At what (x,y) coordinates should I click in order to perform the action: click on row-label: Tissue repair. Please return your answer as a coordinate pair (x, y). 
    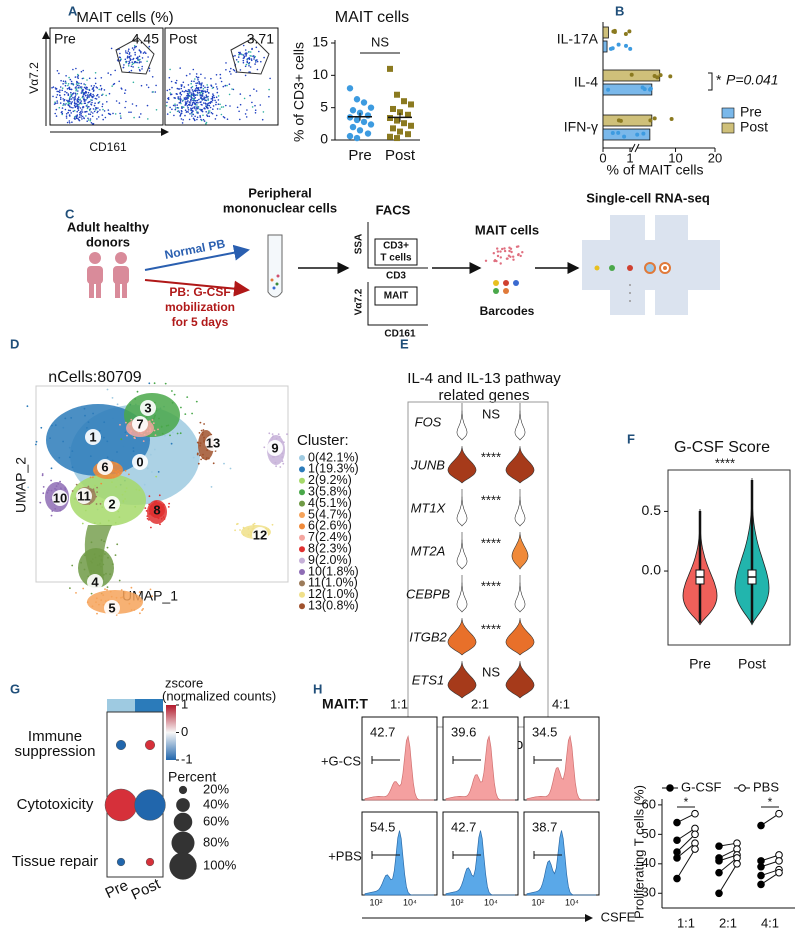
    Looking at the image, I should click on (55, 861).